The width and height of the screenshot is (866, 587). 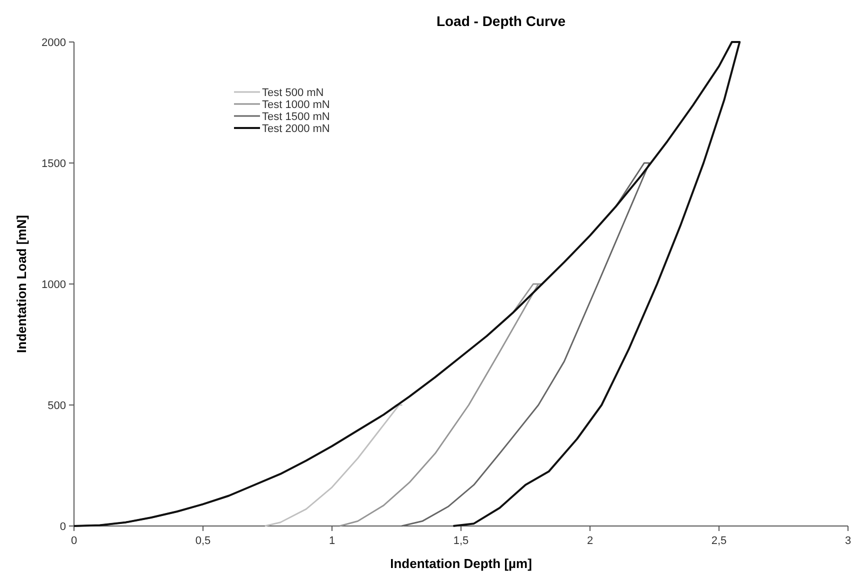 I want to click on x-tick-label: 1, so click(x=332, y=541).